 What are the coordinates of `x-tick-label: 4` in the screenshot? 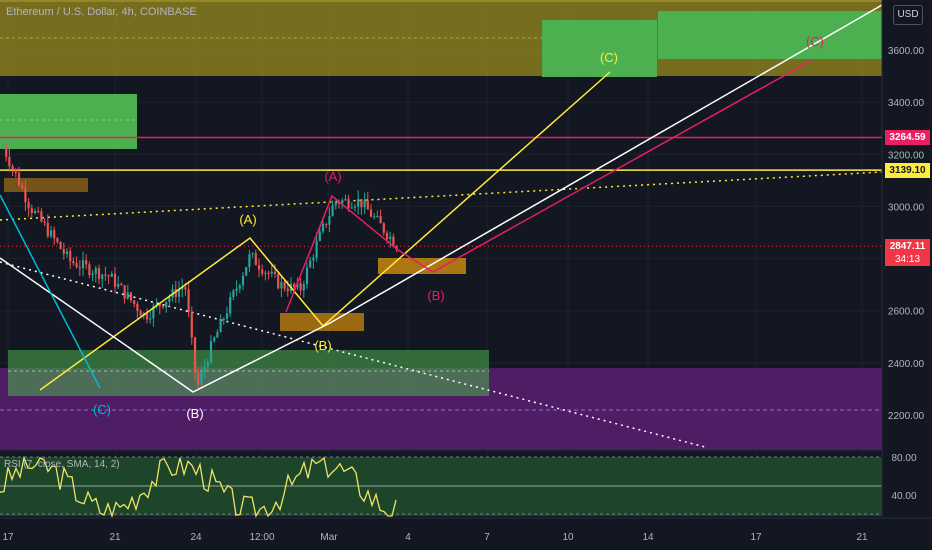 It's located at (408, 537).